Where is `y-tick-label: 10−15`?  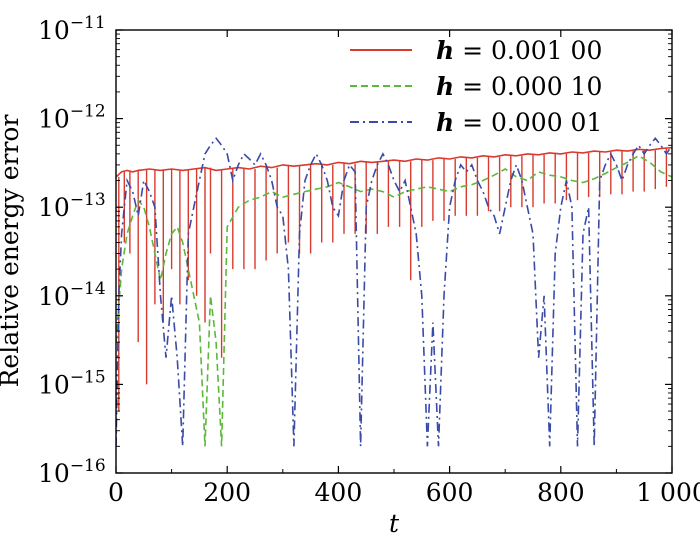 y-tick-label: 10−15 is located at coordinates (72, 383).